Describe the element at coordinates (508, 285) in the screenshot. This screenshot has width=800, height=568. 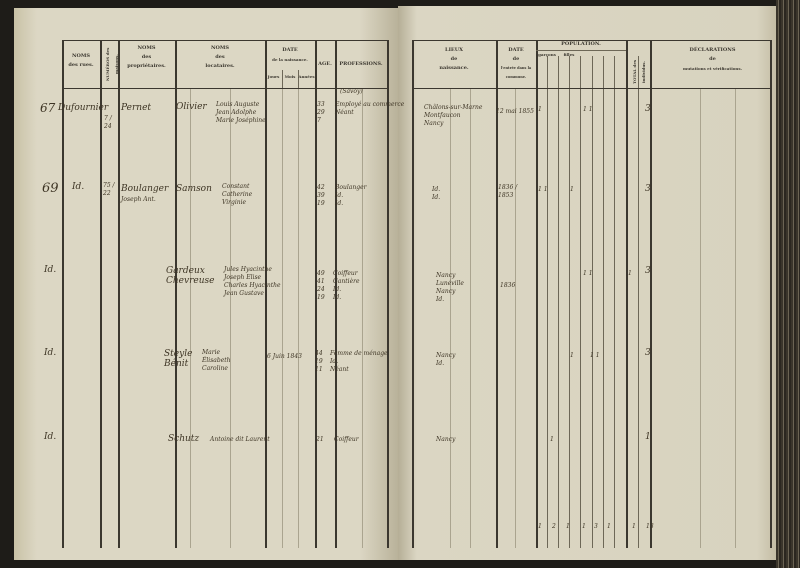
I see `entry-date: 1836` at that location.